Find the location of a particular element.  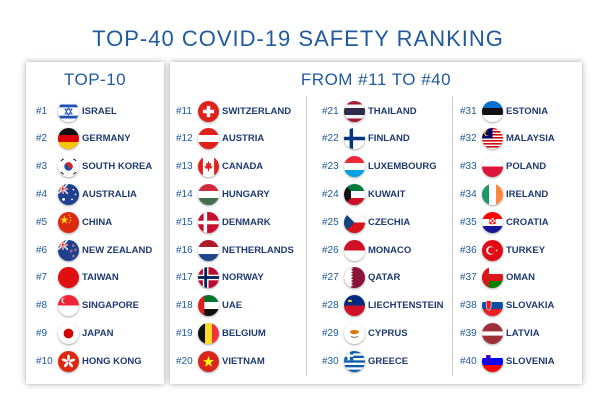

switzerland-flag-icon is located at coordinates (208, 111).